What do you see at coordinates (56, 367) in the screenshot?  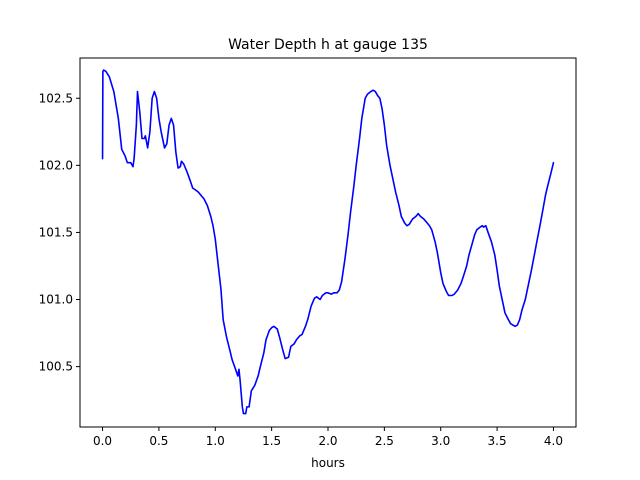 I see `y-tick-label: 100.5` at bounding box center [56, 367].